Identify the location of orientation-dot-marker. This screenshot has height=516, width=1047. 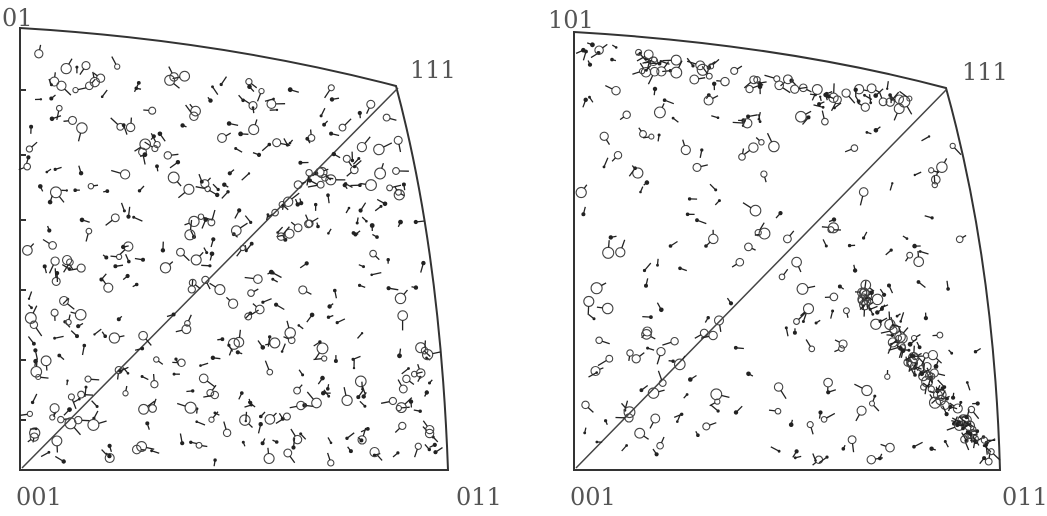
(193, 391).